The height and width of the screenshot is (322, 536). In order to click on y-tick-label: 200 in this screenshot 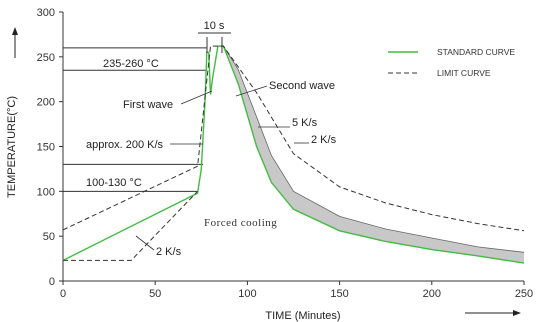, I will do `click(46, 103)`.